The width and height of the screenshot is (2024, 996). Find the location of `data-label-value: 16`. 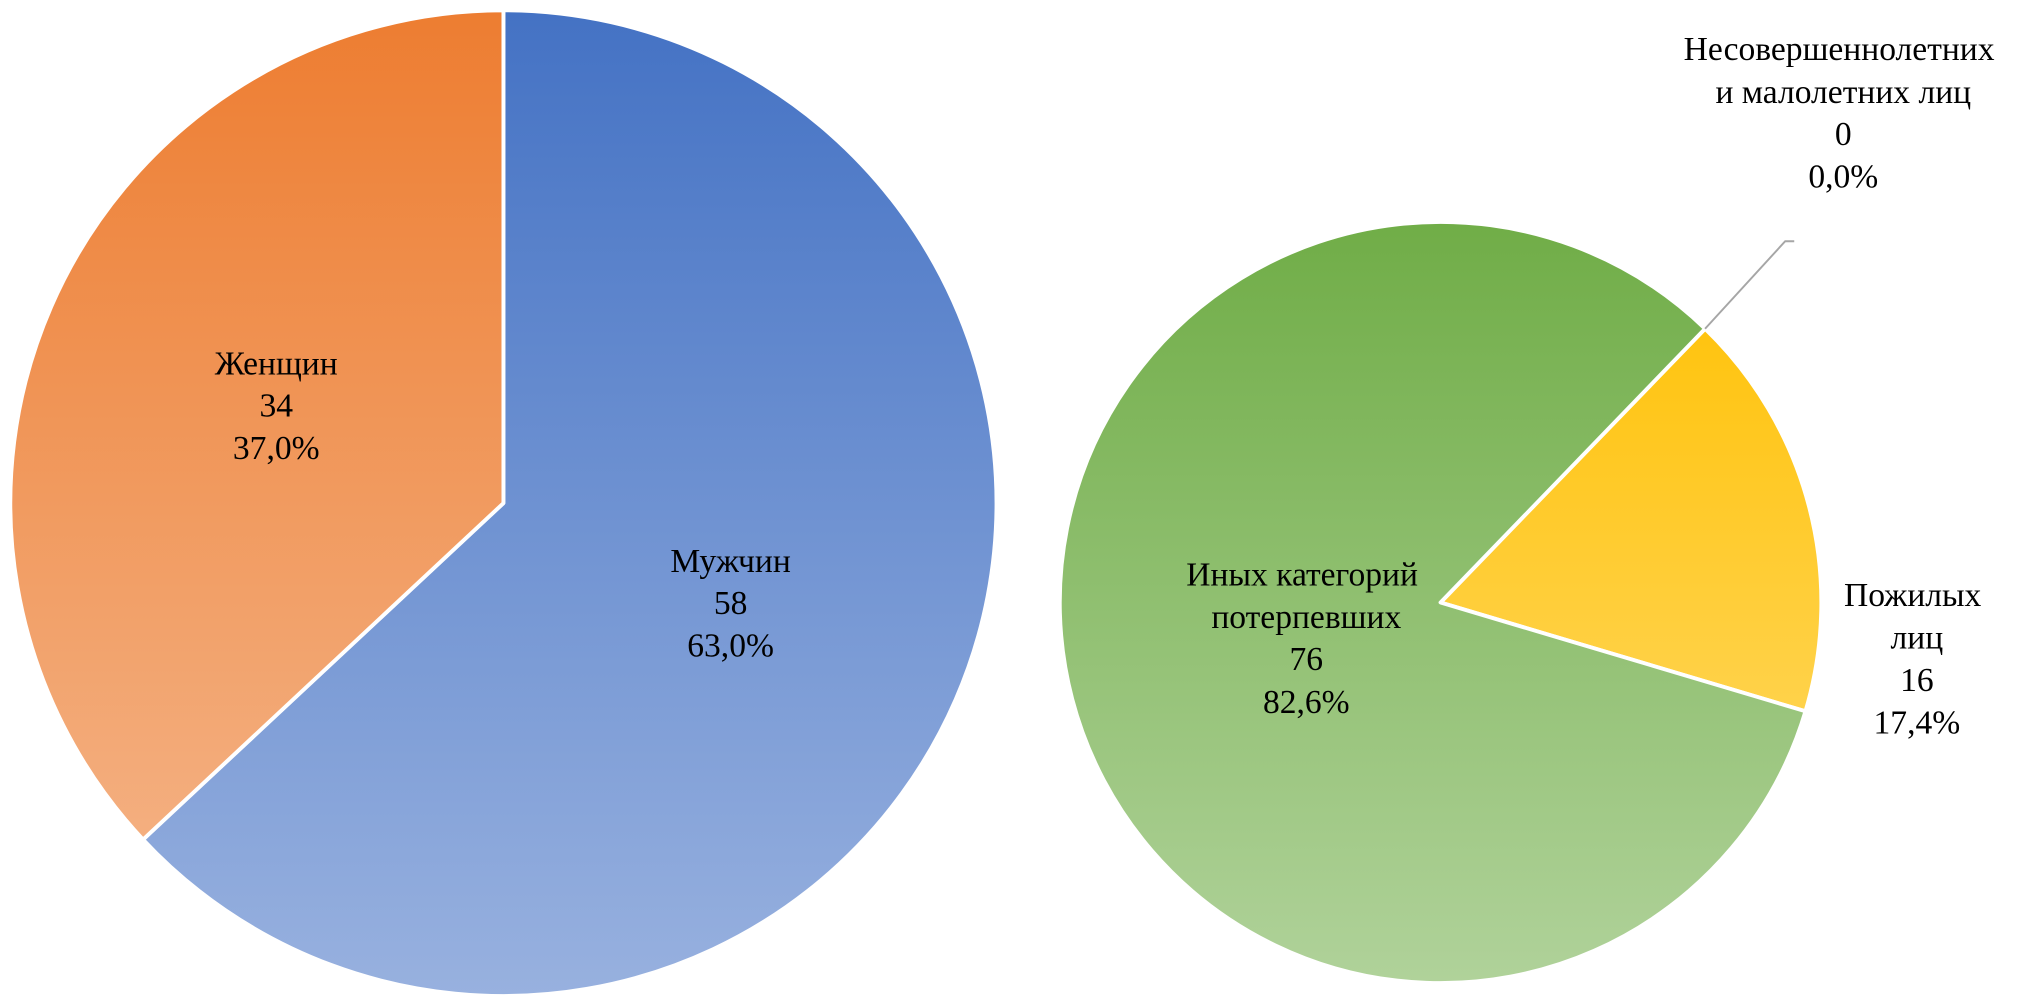

data-label-value: 16 is located at coordinates (1917, 680).